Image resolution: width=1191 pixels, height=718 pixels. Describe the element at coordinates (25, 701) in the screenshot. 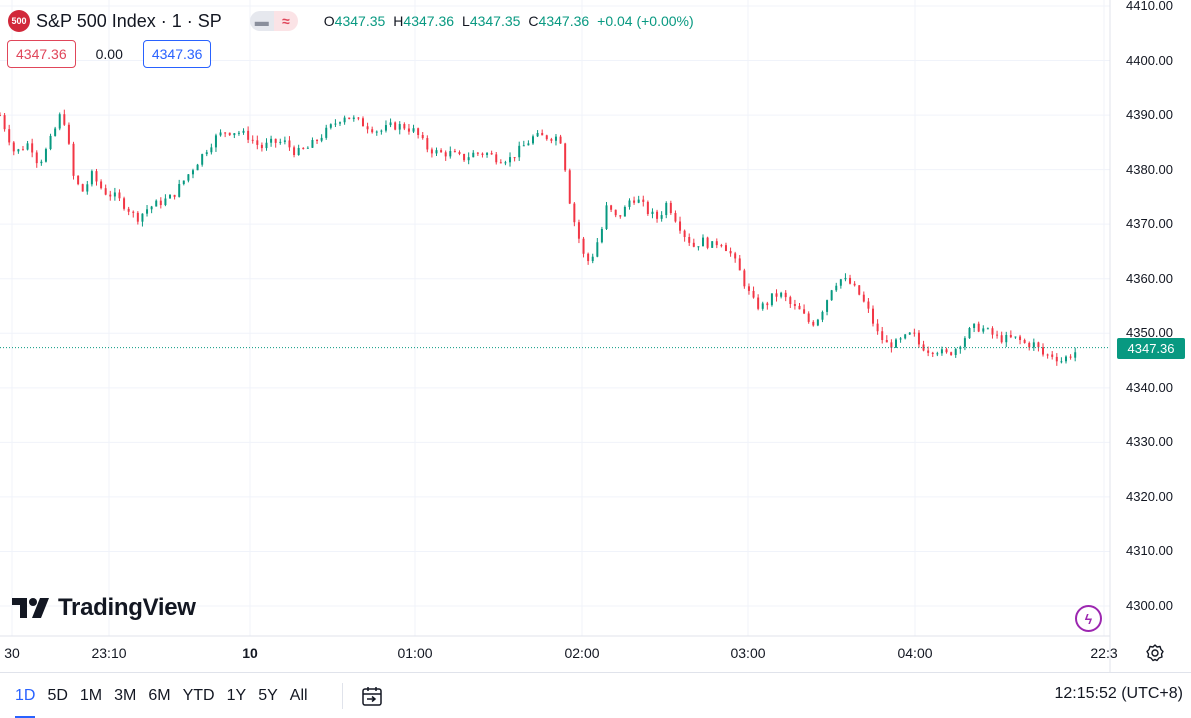

I see `range-1d: 1D` at that location.